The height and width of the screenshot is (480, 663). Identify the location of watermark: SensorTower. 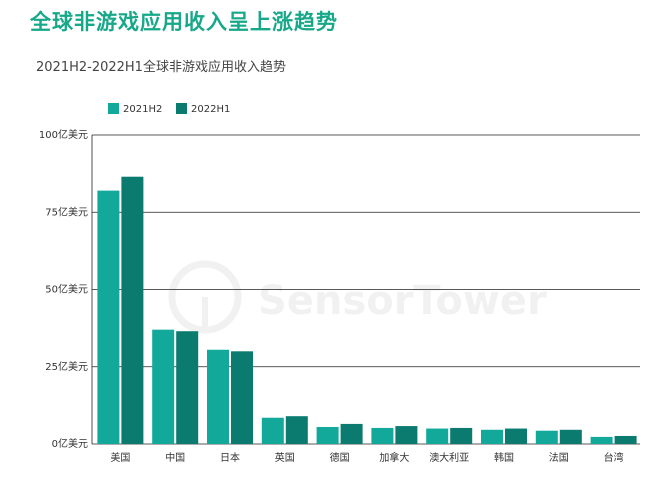
(357, 297).